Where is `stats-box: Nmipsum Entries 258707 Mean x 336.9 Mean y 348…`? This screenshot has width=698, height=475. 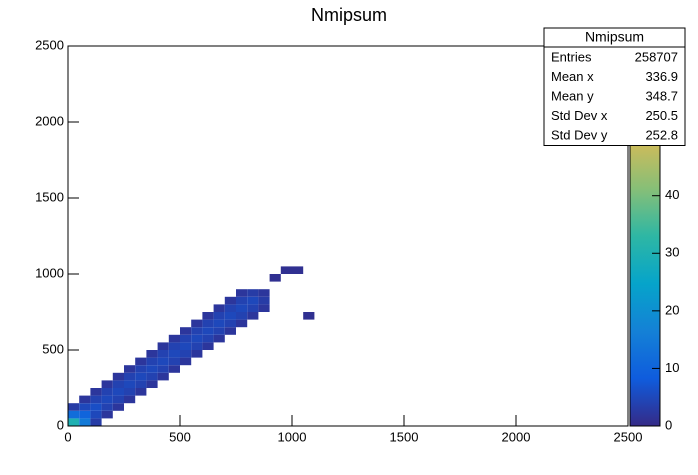
stats-box: Nmipsum Entries 258707 Mean x 336.9 Mean y 348… is located at coordinates (614, 86).